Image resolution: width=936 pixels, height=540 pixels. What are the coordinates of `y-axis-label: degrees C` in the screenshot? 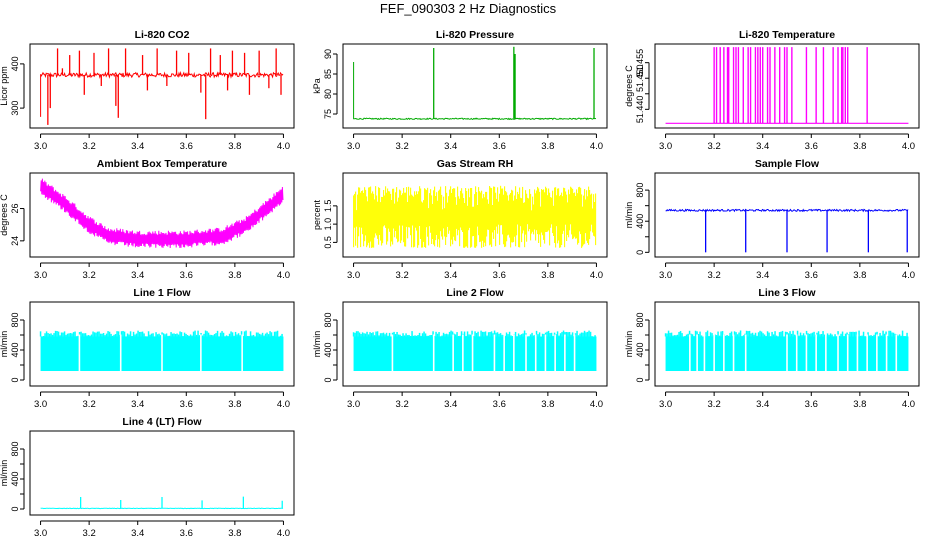 It's located at (4, 215).